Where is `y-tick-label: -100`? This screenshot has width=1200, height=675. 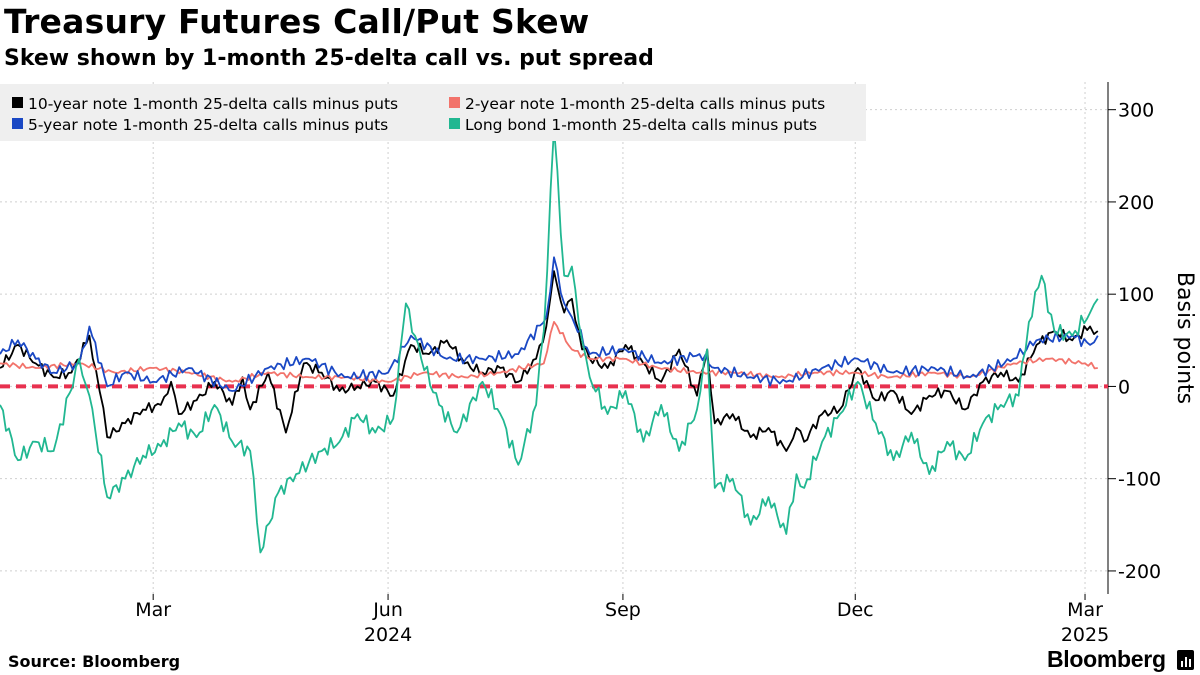
y-tick-label: -100 is located at coordinates (1139, 480).